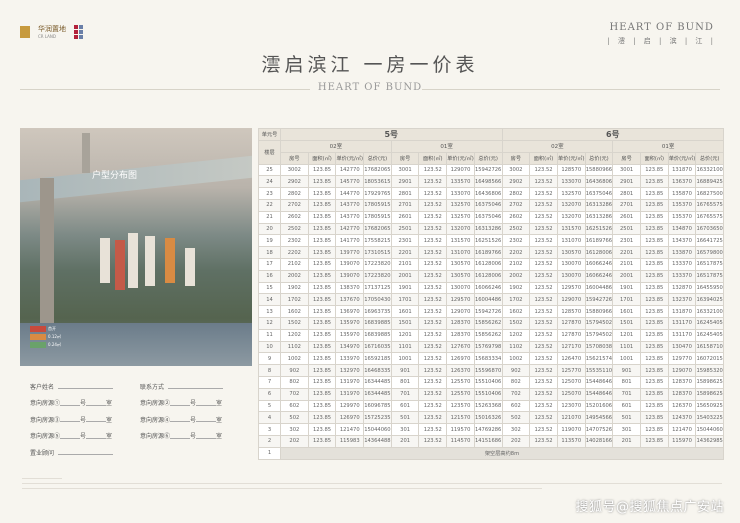  I want to click on price-cell: 802, so click(516, 382).